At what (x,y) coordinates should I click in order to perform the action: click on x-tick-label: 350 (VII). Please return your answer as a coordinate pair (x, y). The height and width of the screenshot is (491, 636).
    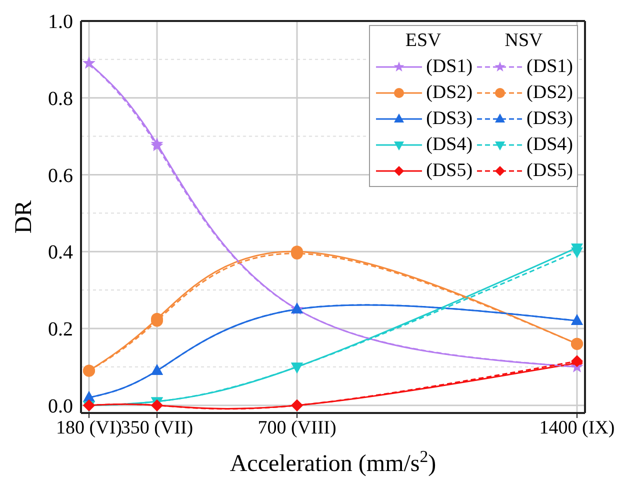
    Looking at the image, I should click on (157, 427).